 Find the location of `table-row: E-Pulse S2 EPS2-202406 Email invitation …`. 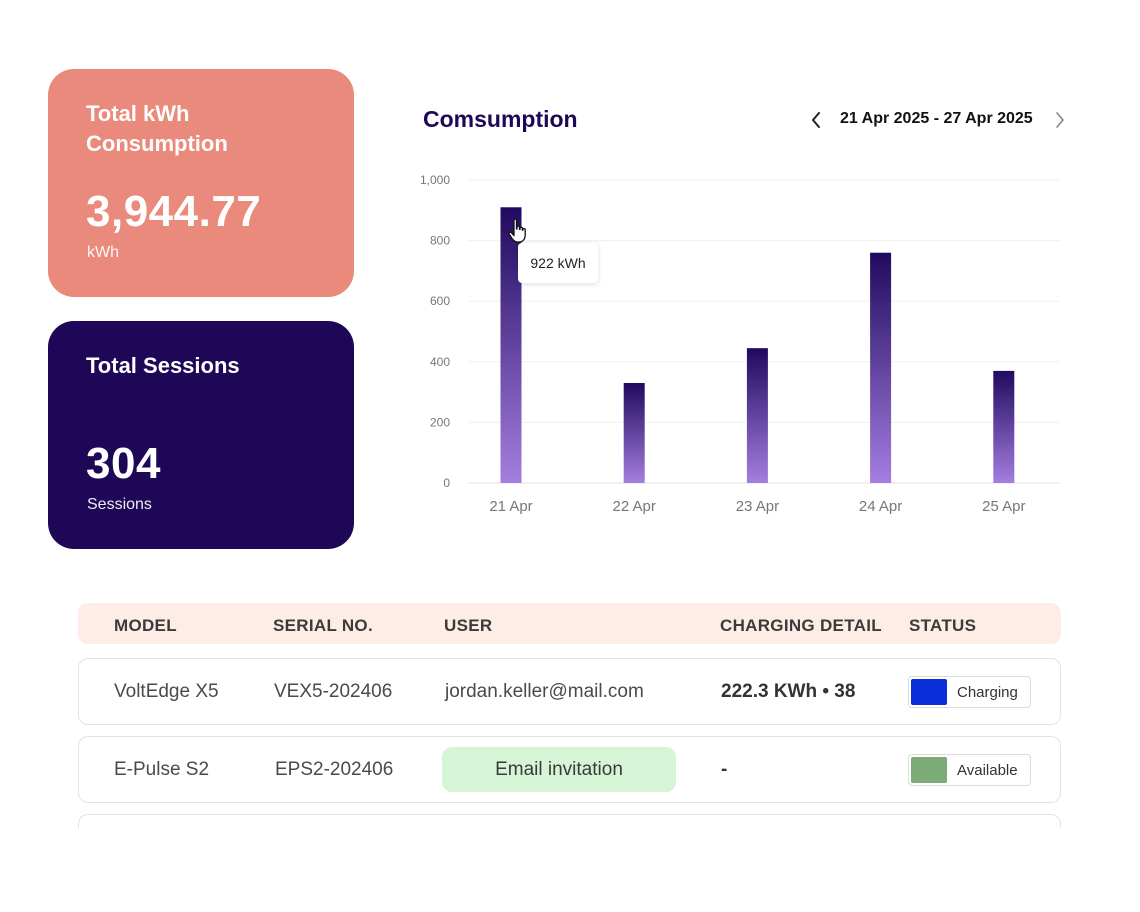

table-row: E-Pulse S2 EPS2-202406 Email invitation … is located at coordinates (569, 769).